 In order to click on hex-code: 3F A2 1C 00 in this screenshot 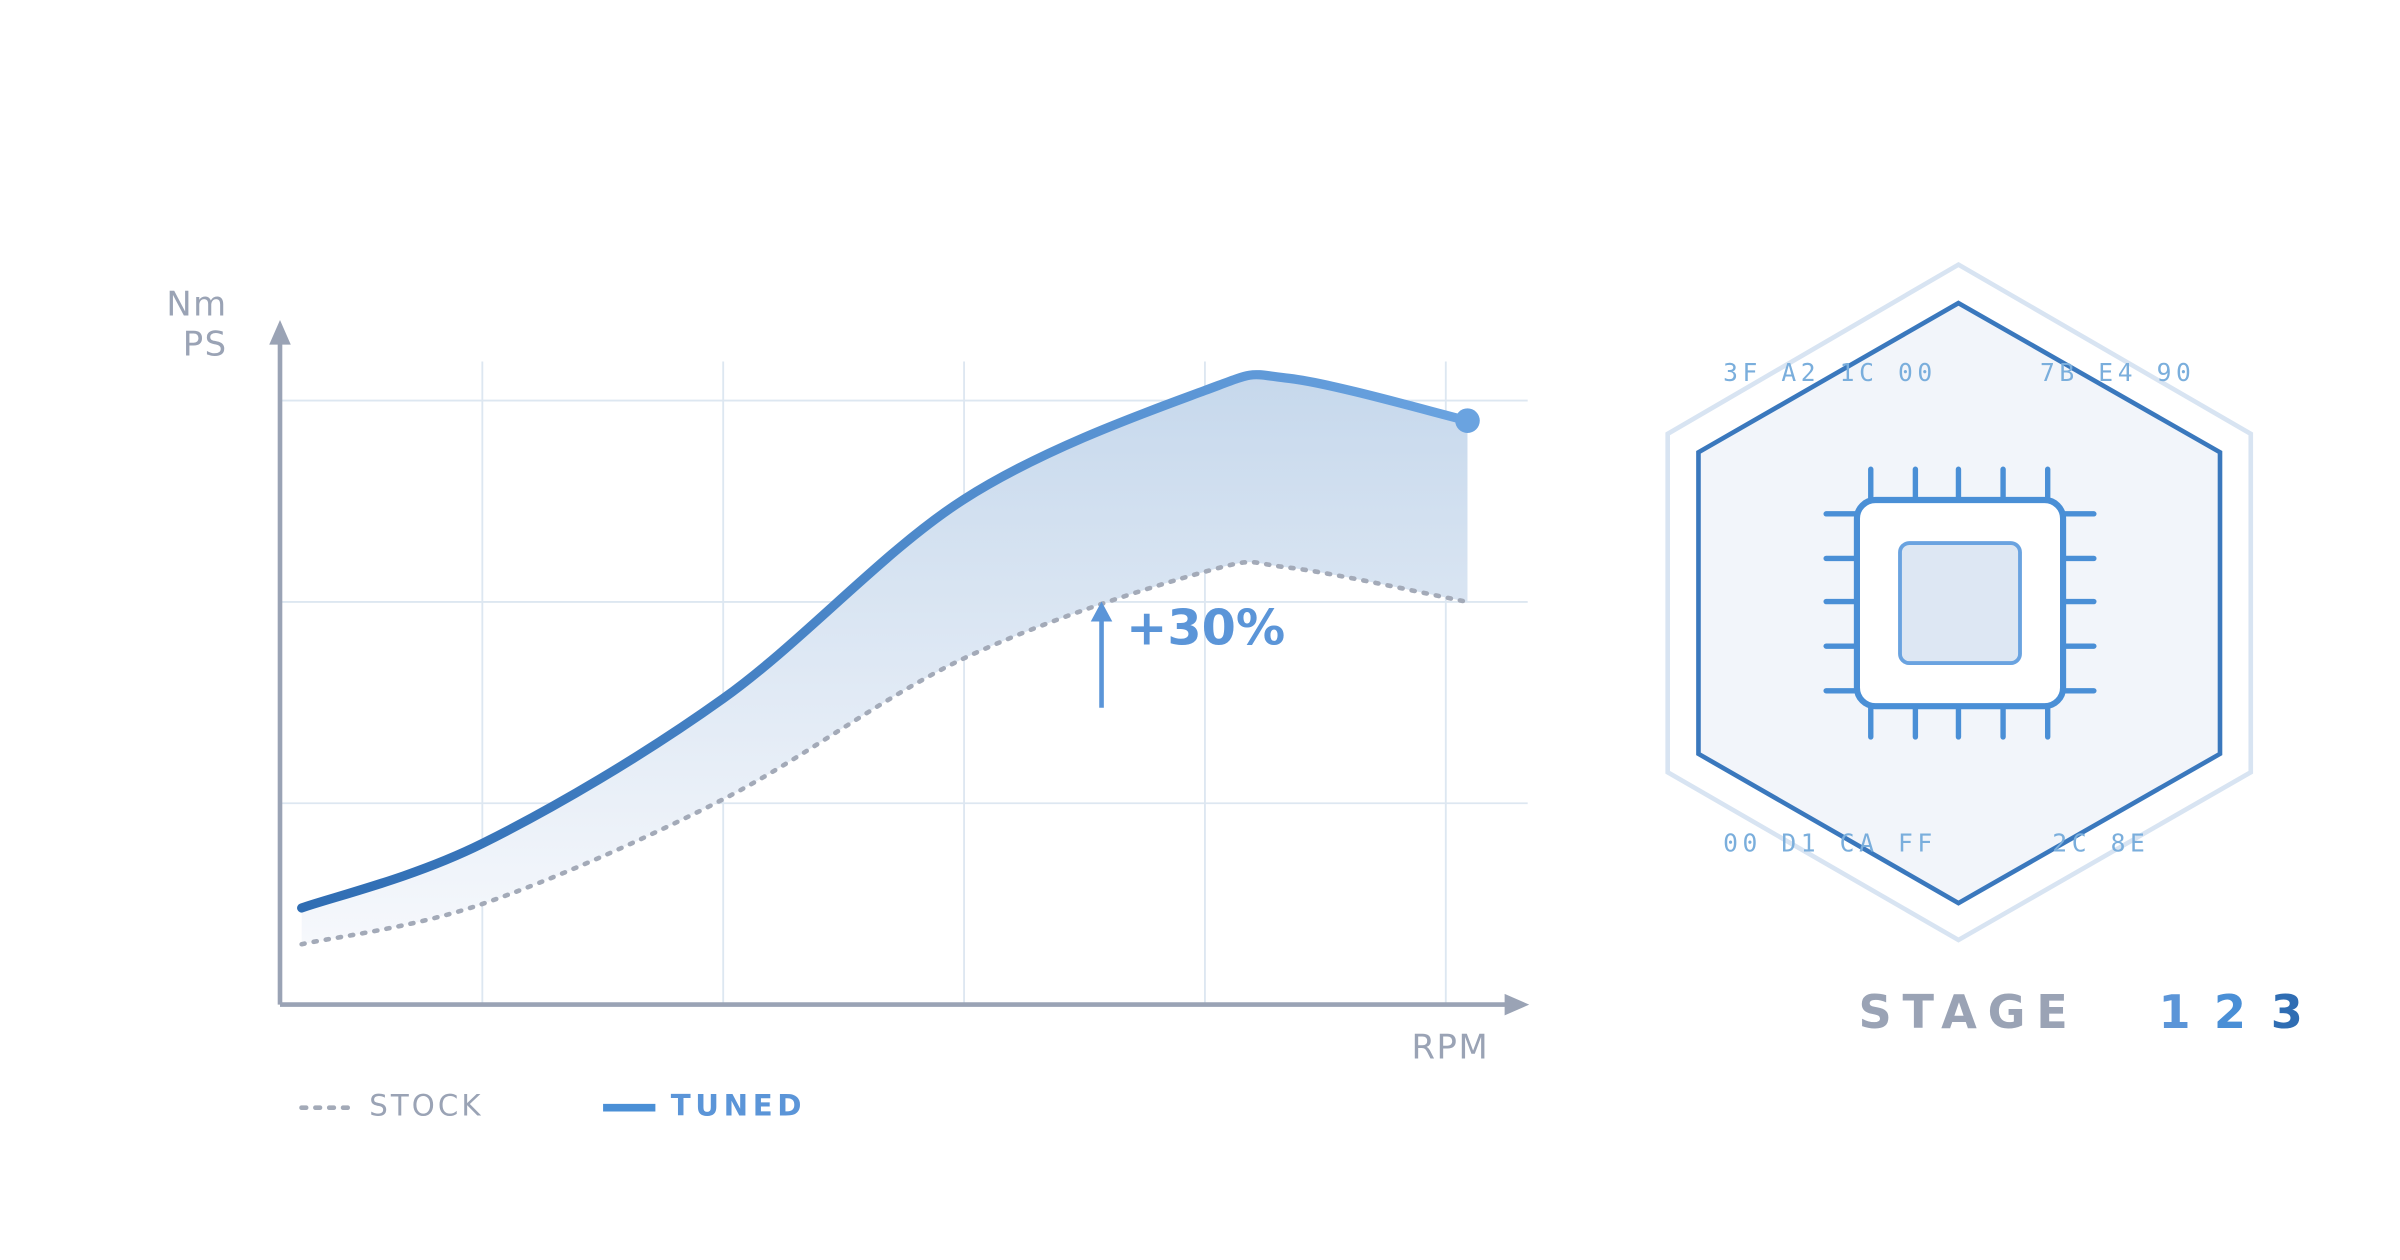, I will do `click(1830, 372)`.